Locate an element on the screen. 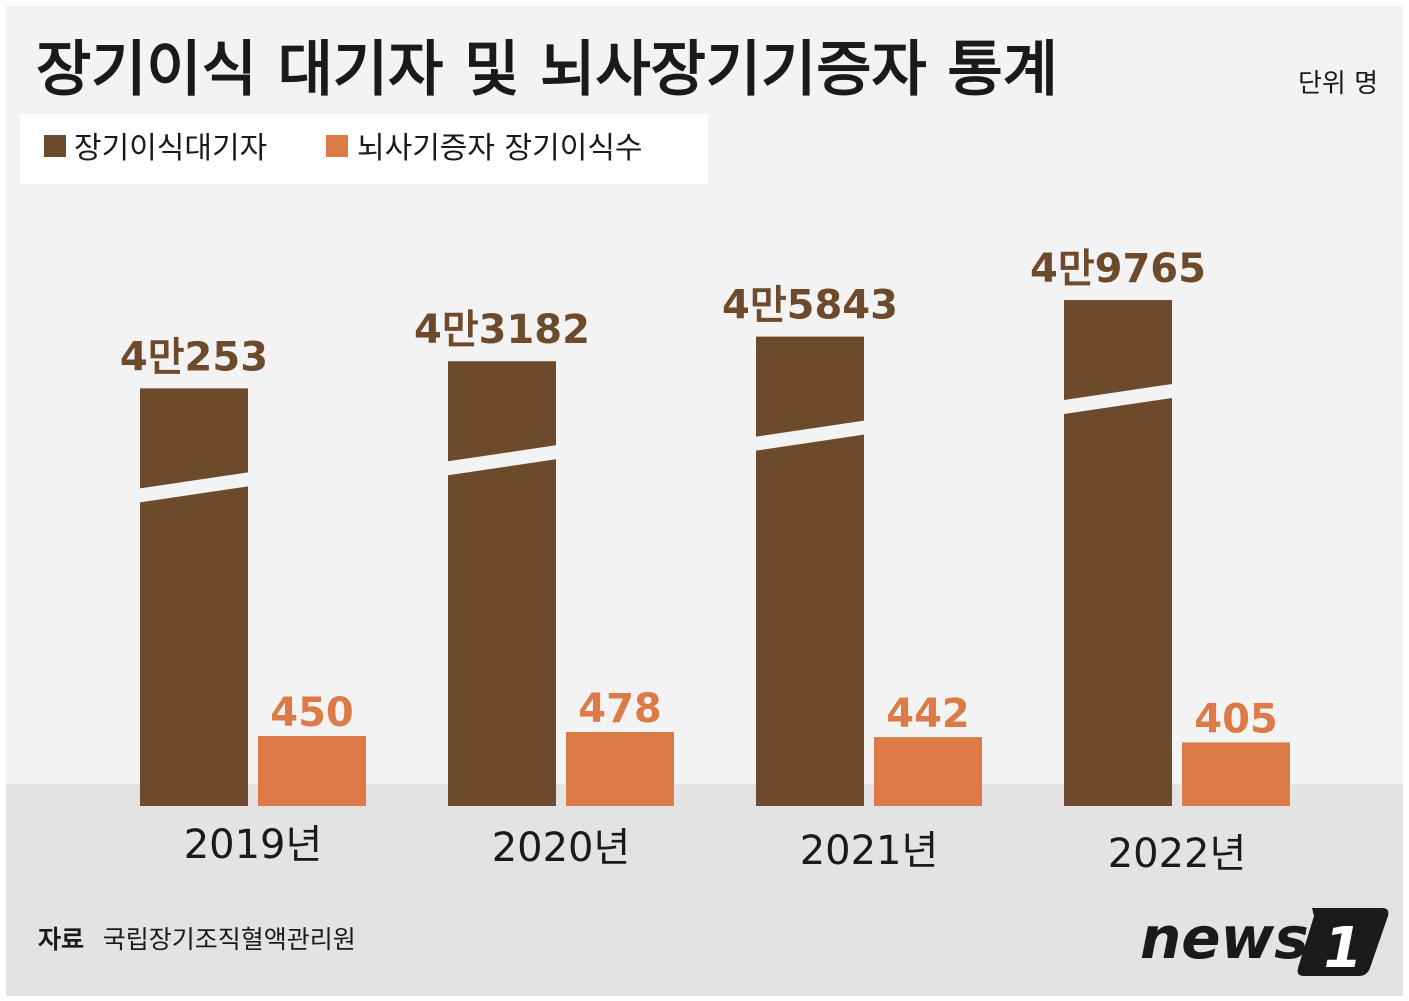  transplant-value-label: 478 is located at coordinates (620, 709).